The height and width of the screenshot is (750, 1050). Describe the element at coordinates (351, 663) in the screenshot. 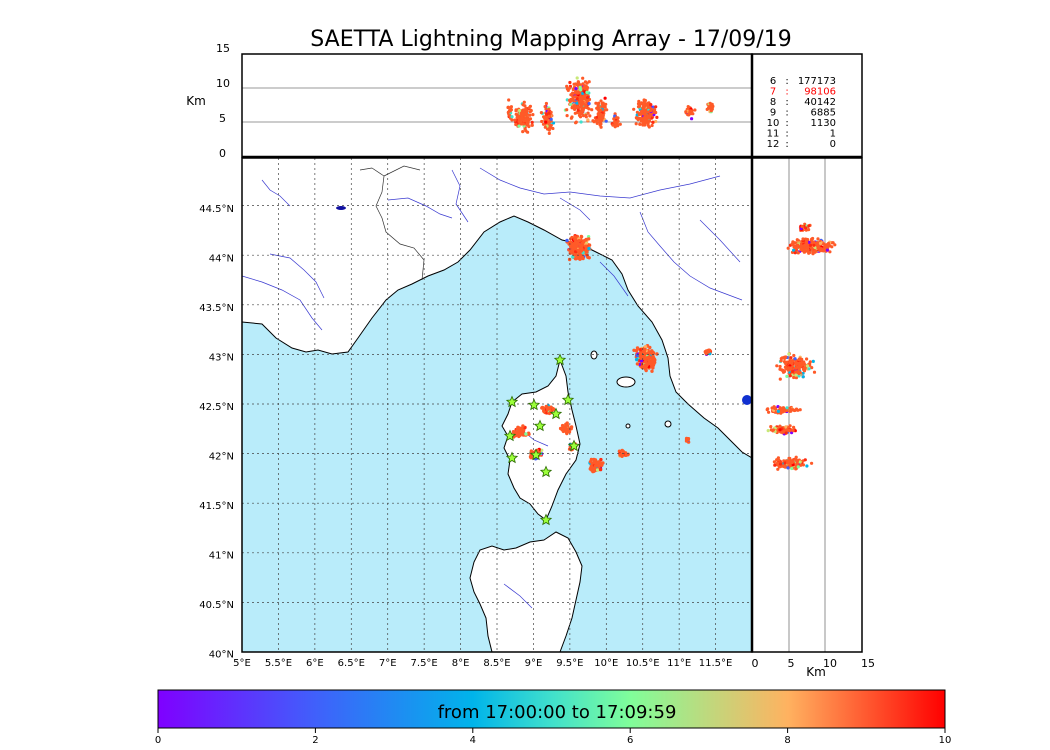

I see `longitude-label: 6.5°E` at that location.